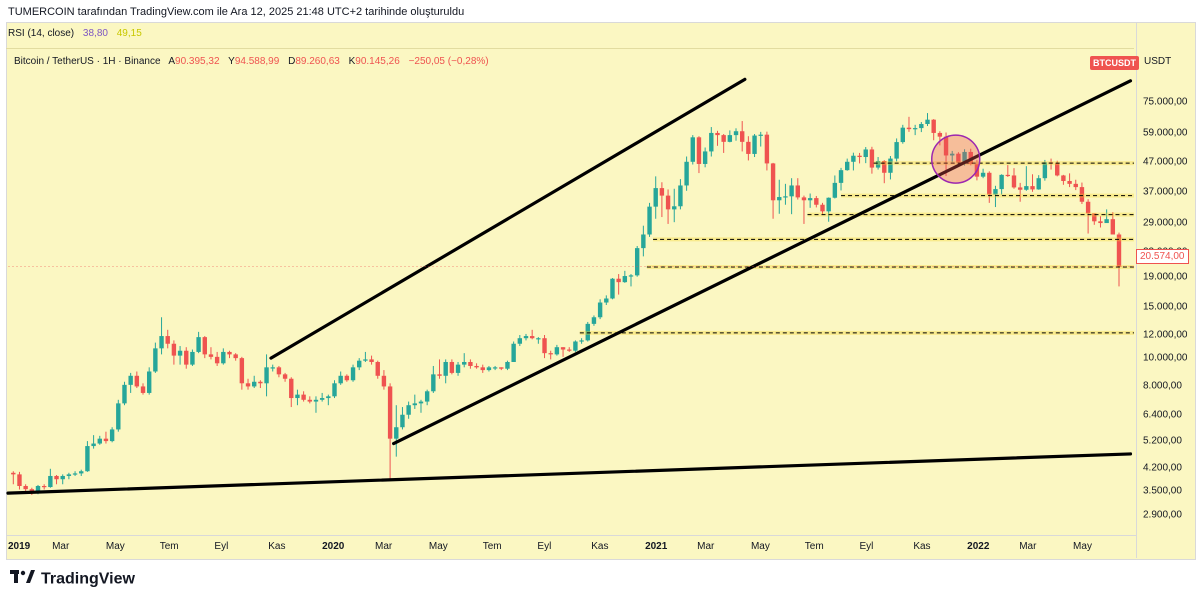  I want to click on y-tick-label: 10.000,00, so click(1165, 358).